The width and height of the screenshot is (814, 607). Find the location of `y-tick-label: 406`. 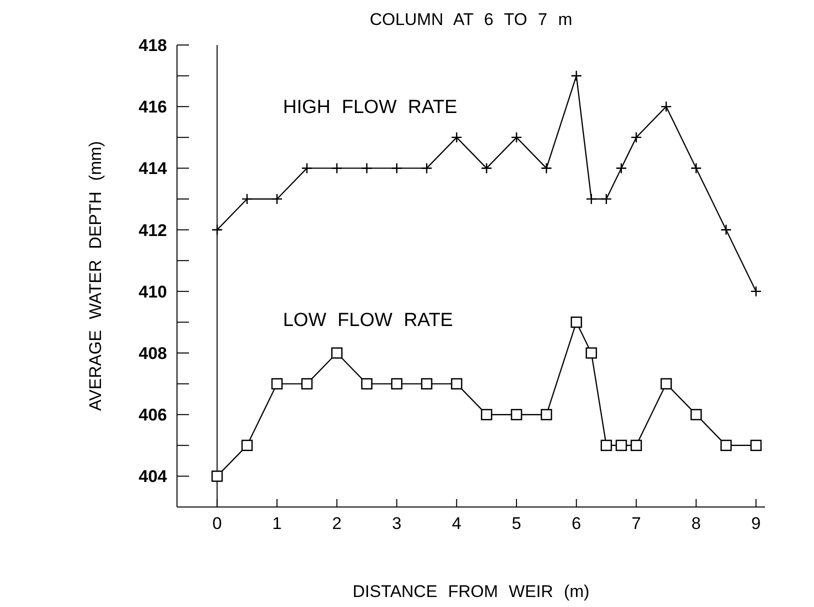

y-tick-label: 406 is located at coordinates (152, 415).